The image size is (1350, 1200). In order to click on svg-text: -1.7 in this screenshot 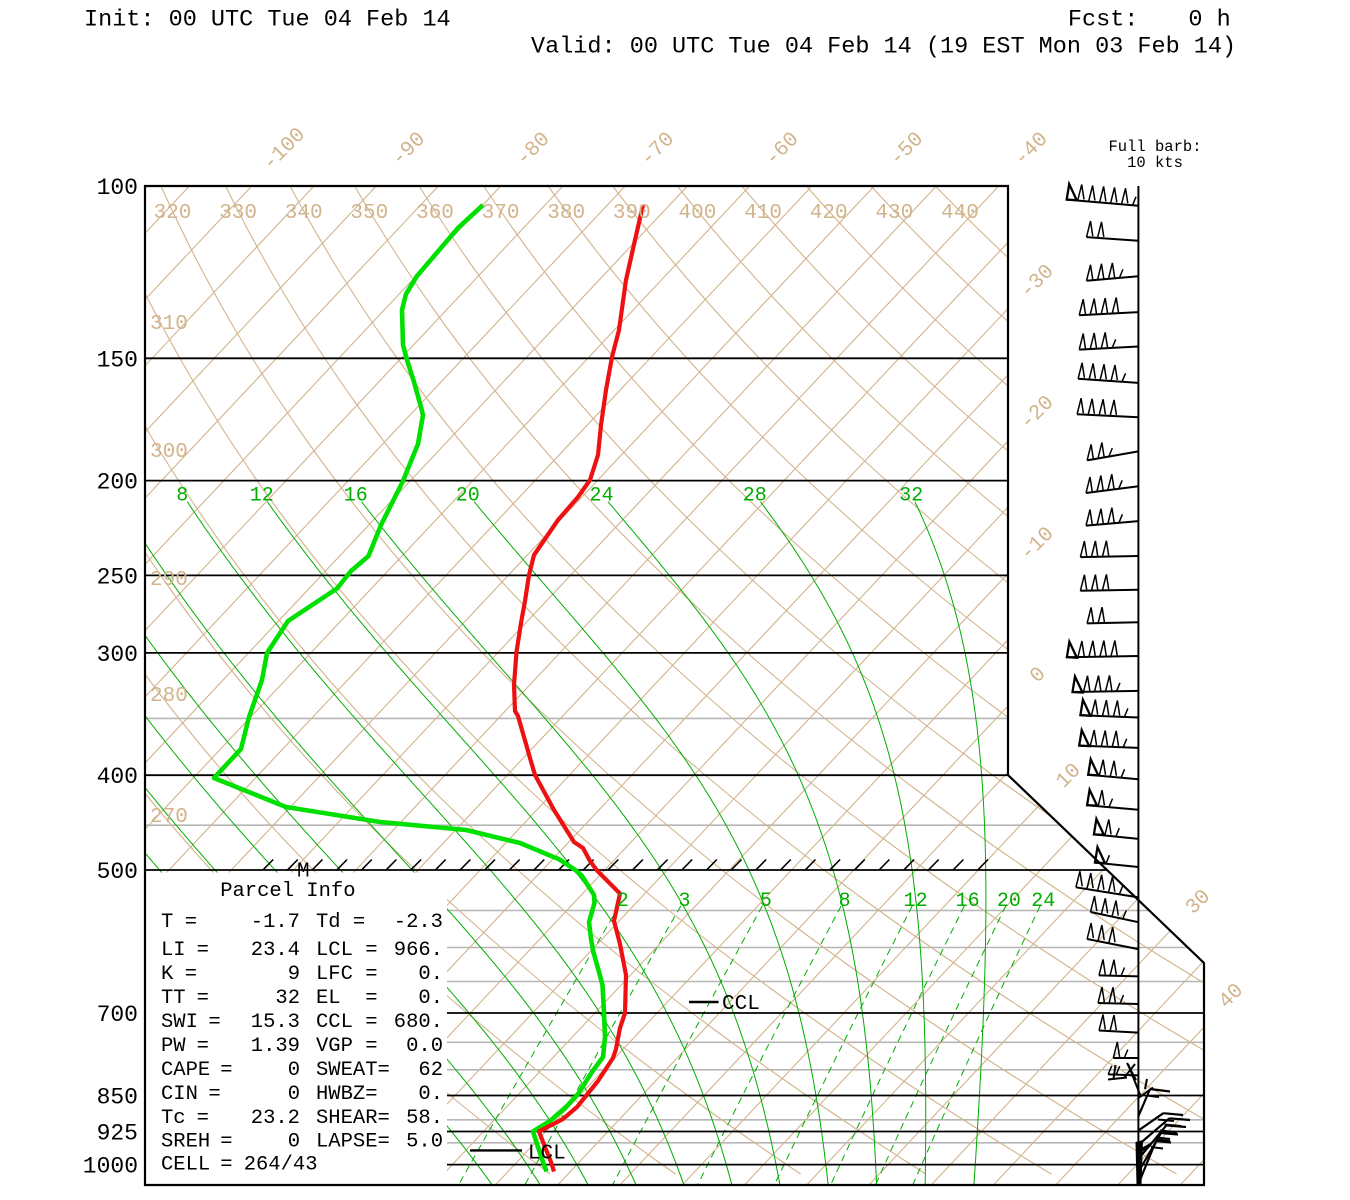, I will do `click(275, 922)`.